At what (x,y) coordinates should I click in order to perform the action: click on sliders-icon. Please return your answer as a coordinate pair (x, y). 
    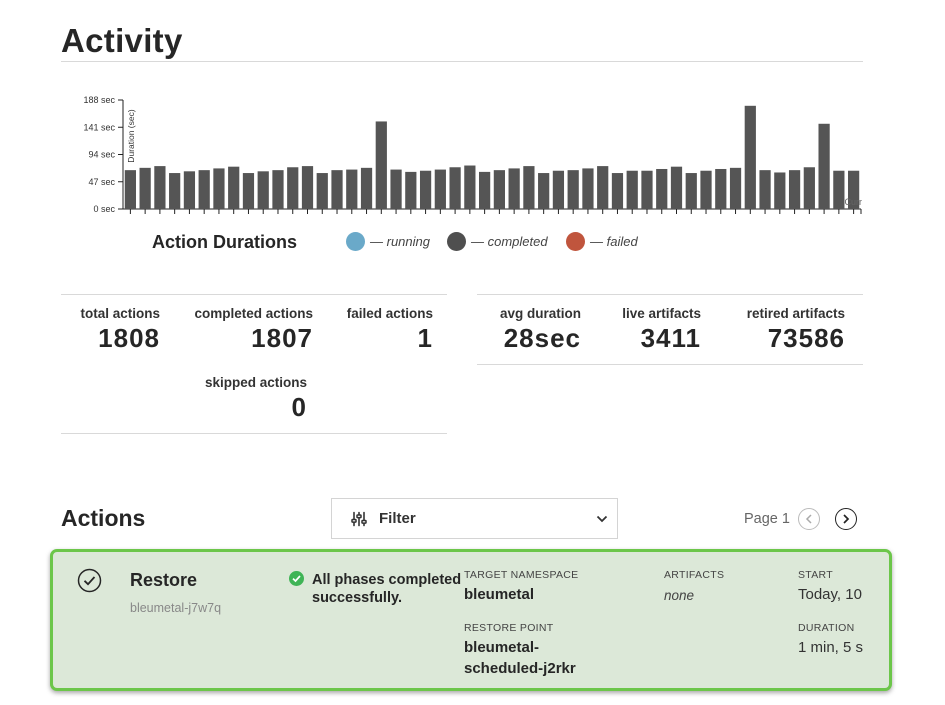
    Looking at the image, I should click on (359, 519).